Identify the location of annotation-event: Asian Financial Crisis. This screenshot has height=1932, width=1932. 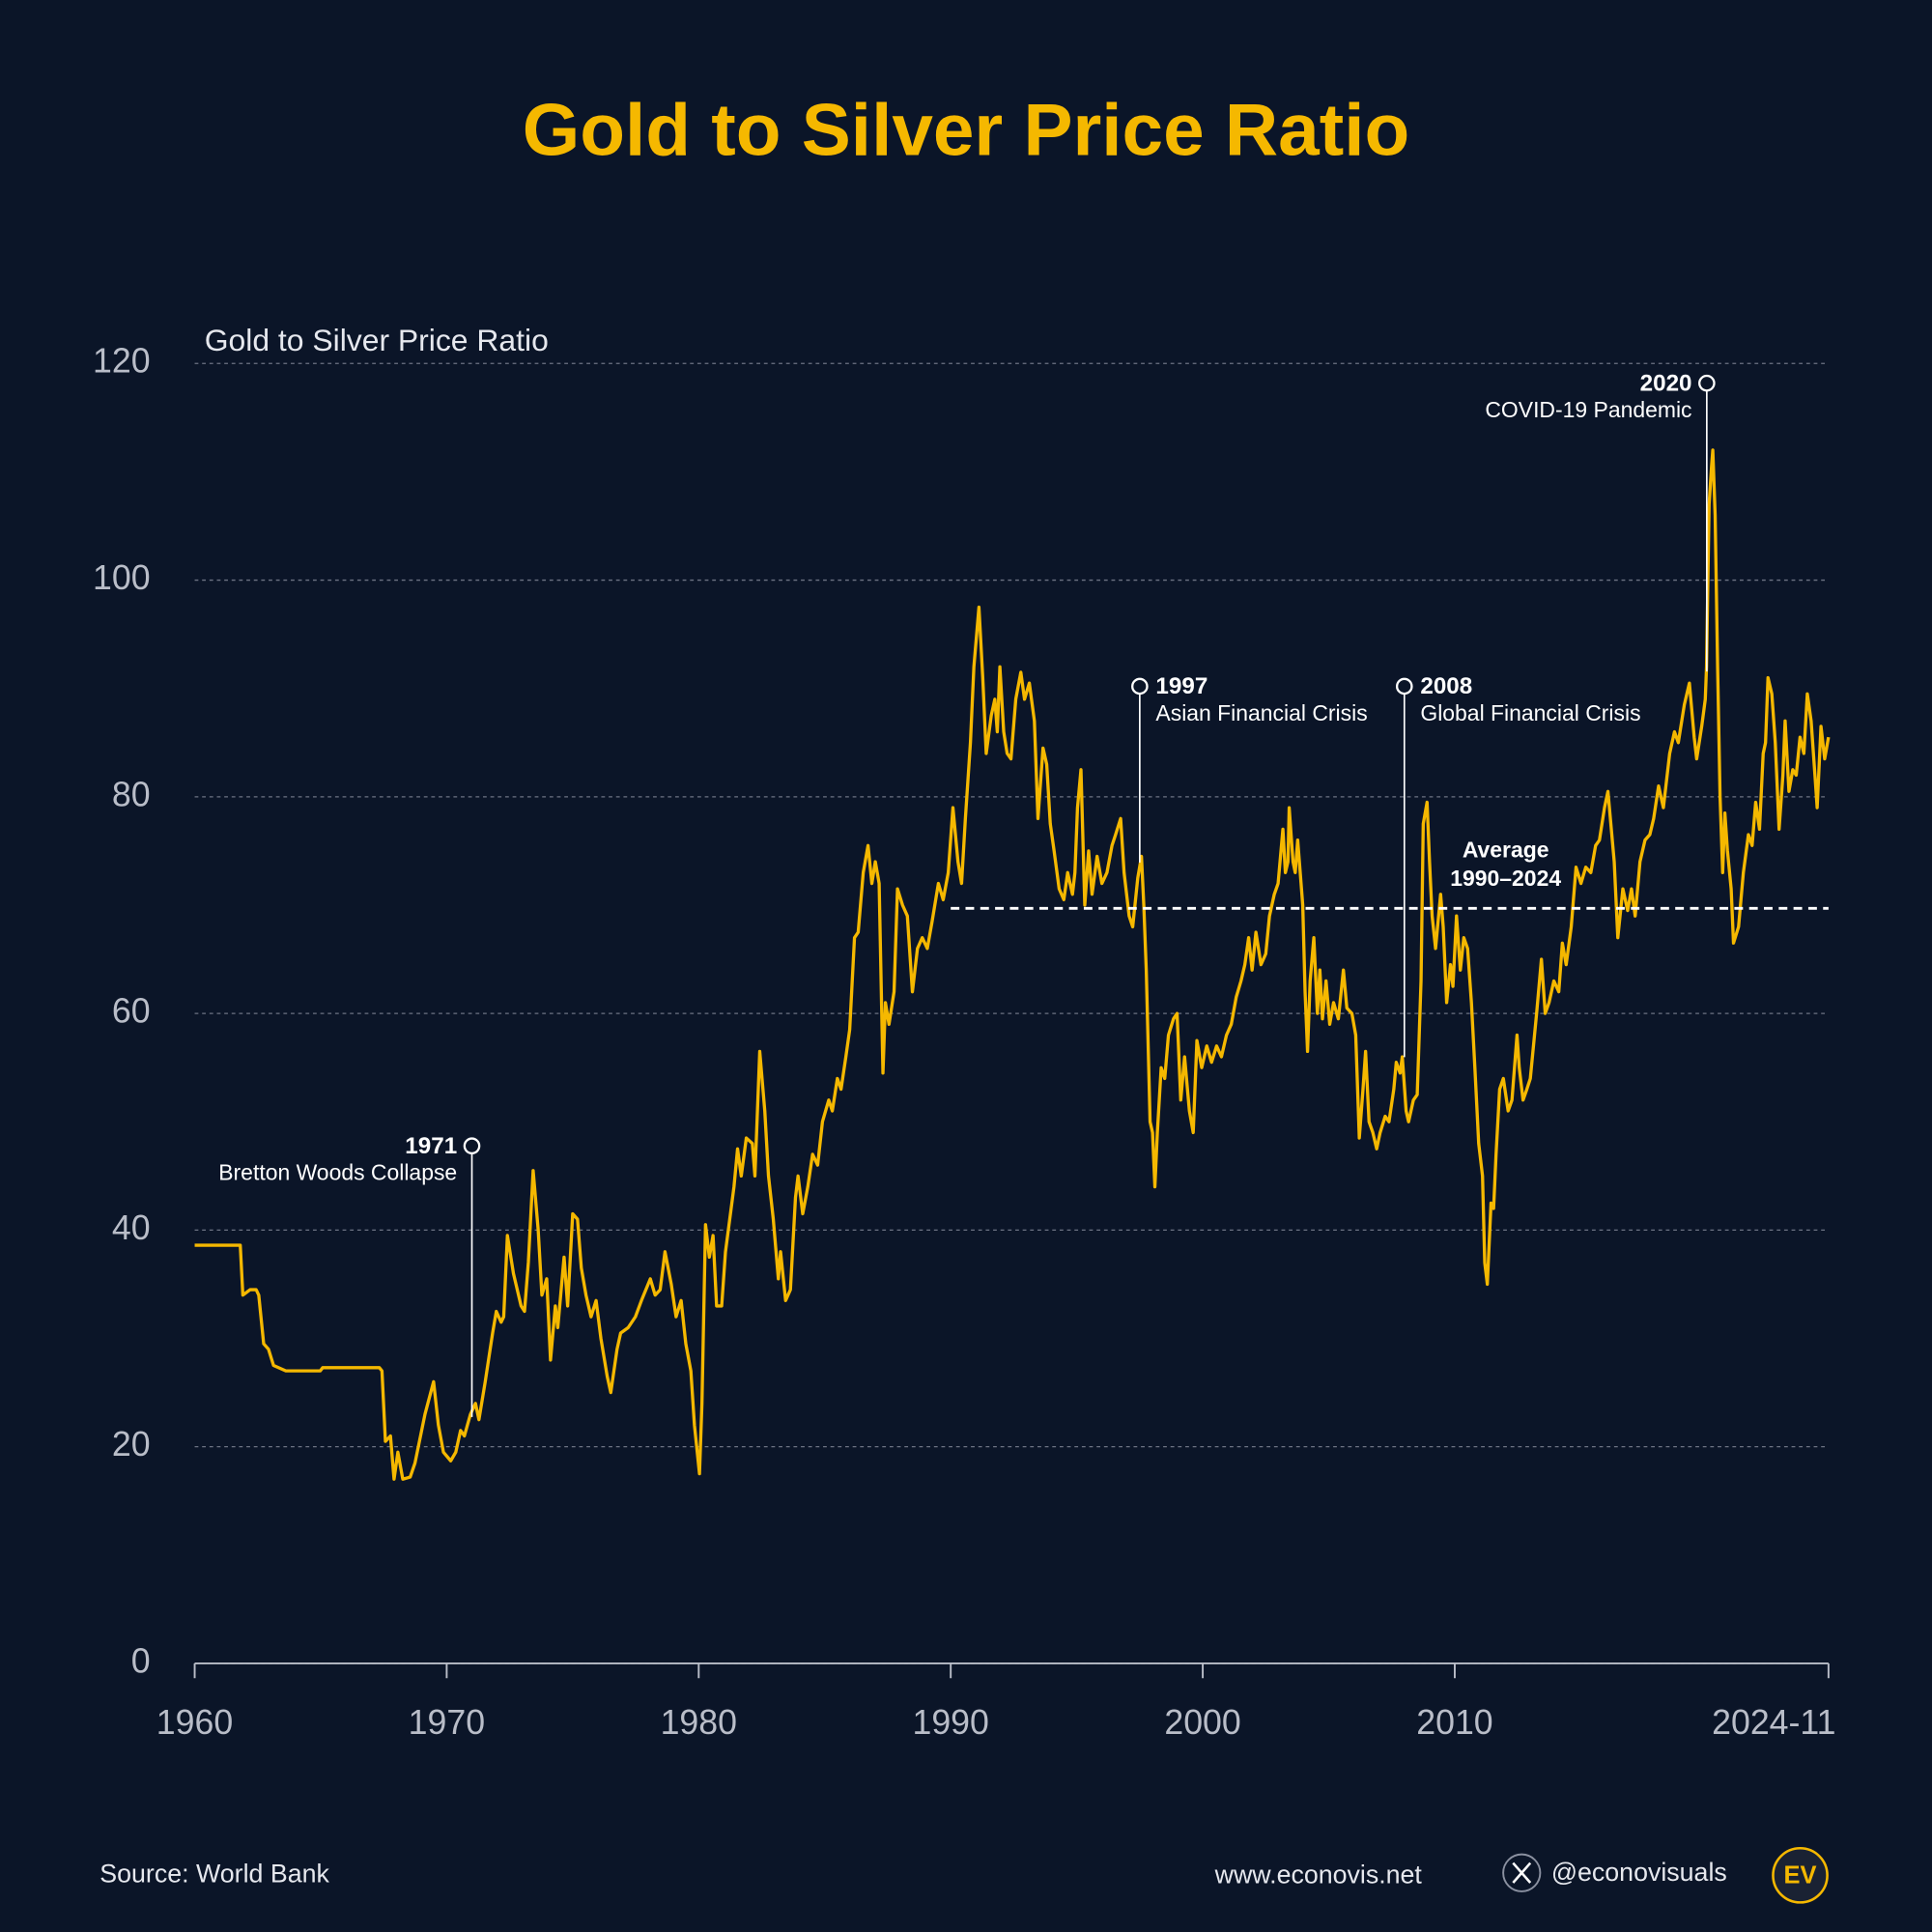
(1261, 712).